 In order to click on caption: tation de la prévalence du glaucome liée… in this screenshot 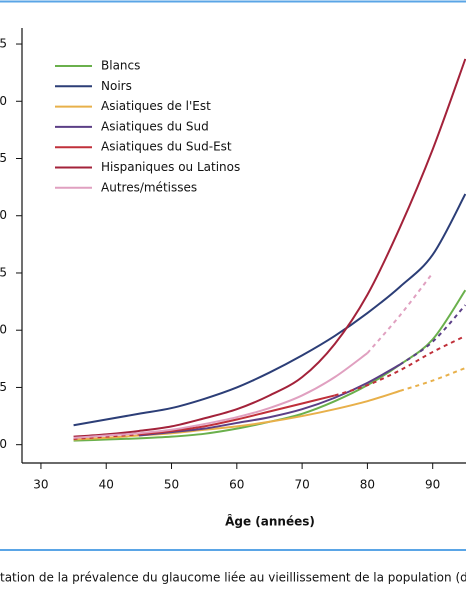, I will do `click(233, 578)`.